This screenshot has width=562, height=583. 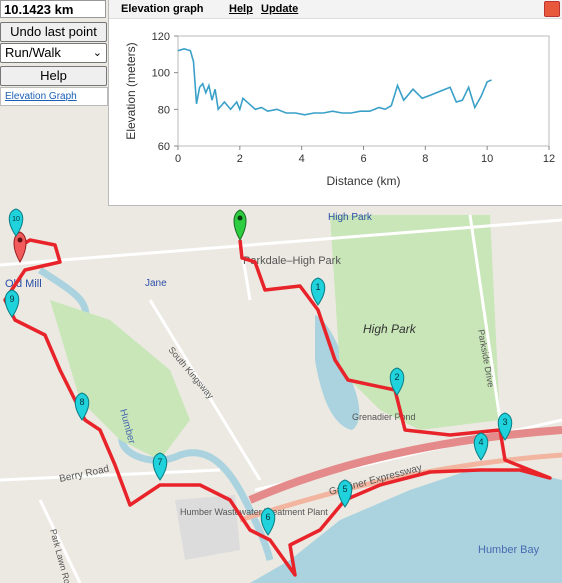 I want to click on x-tick-label: 12, so click(x=549, y=159).